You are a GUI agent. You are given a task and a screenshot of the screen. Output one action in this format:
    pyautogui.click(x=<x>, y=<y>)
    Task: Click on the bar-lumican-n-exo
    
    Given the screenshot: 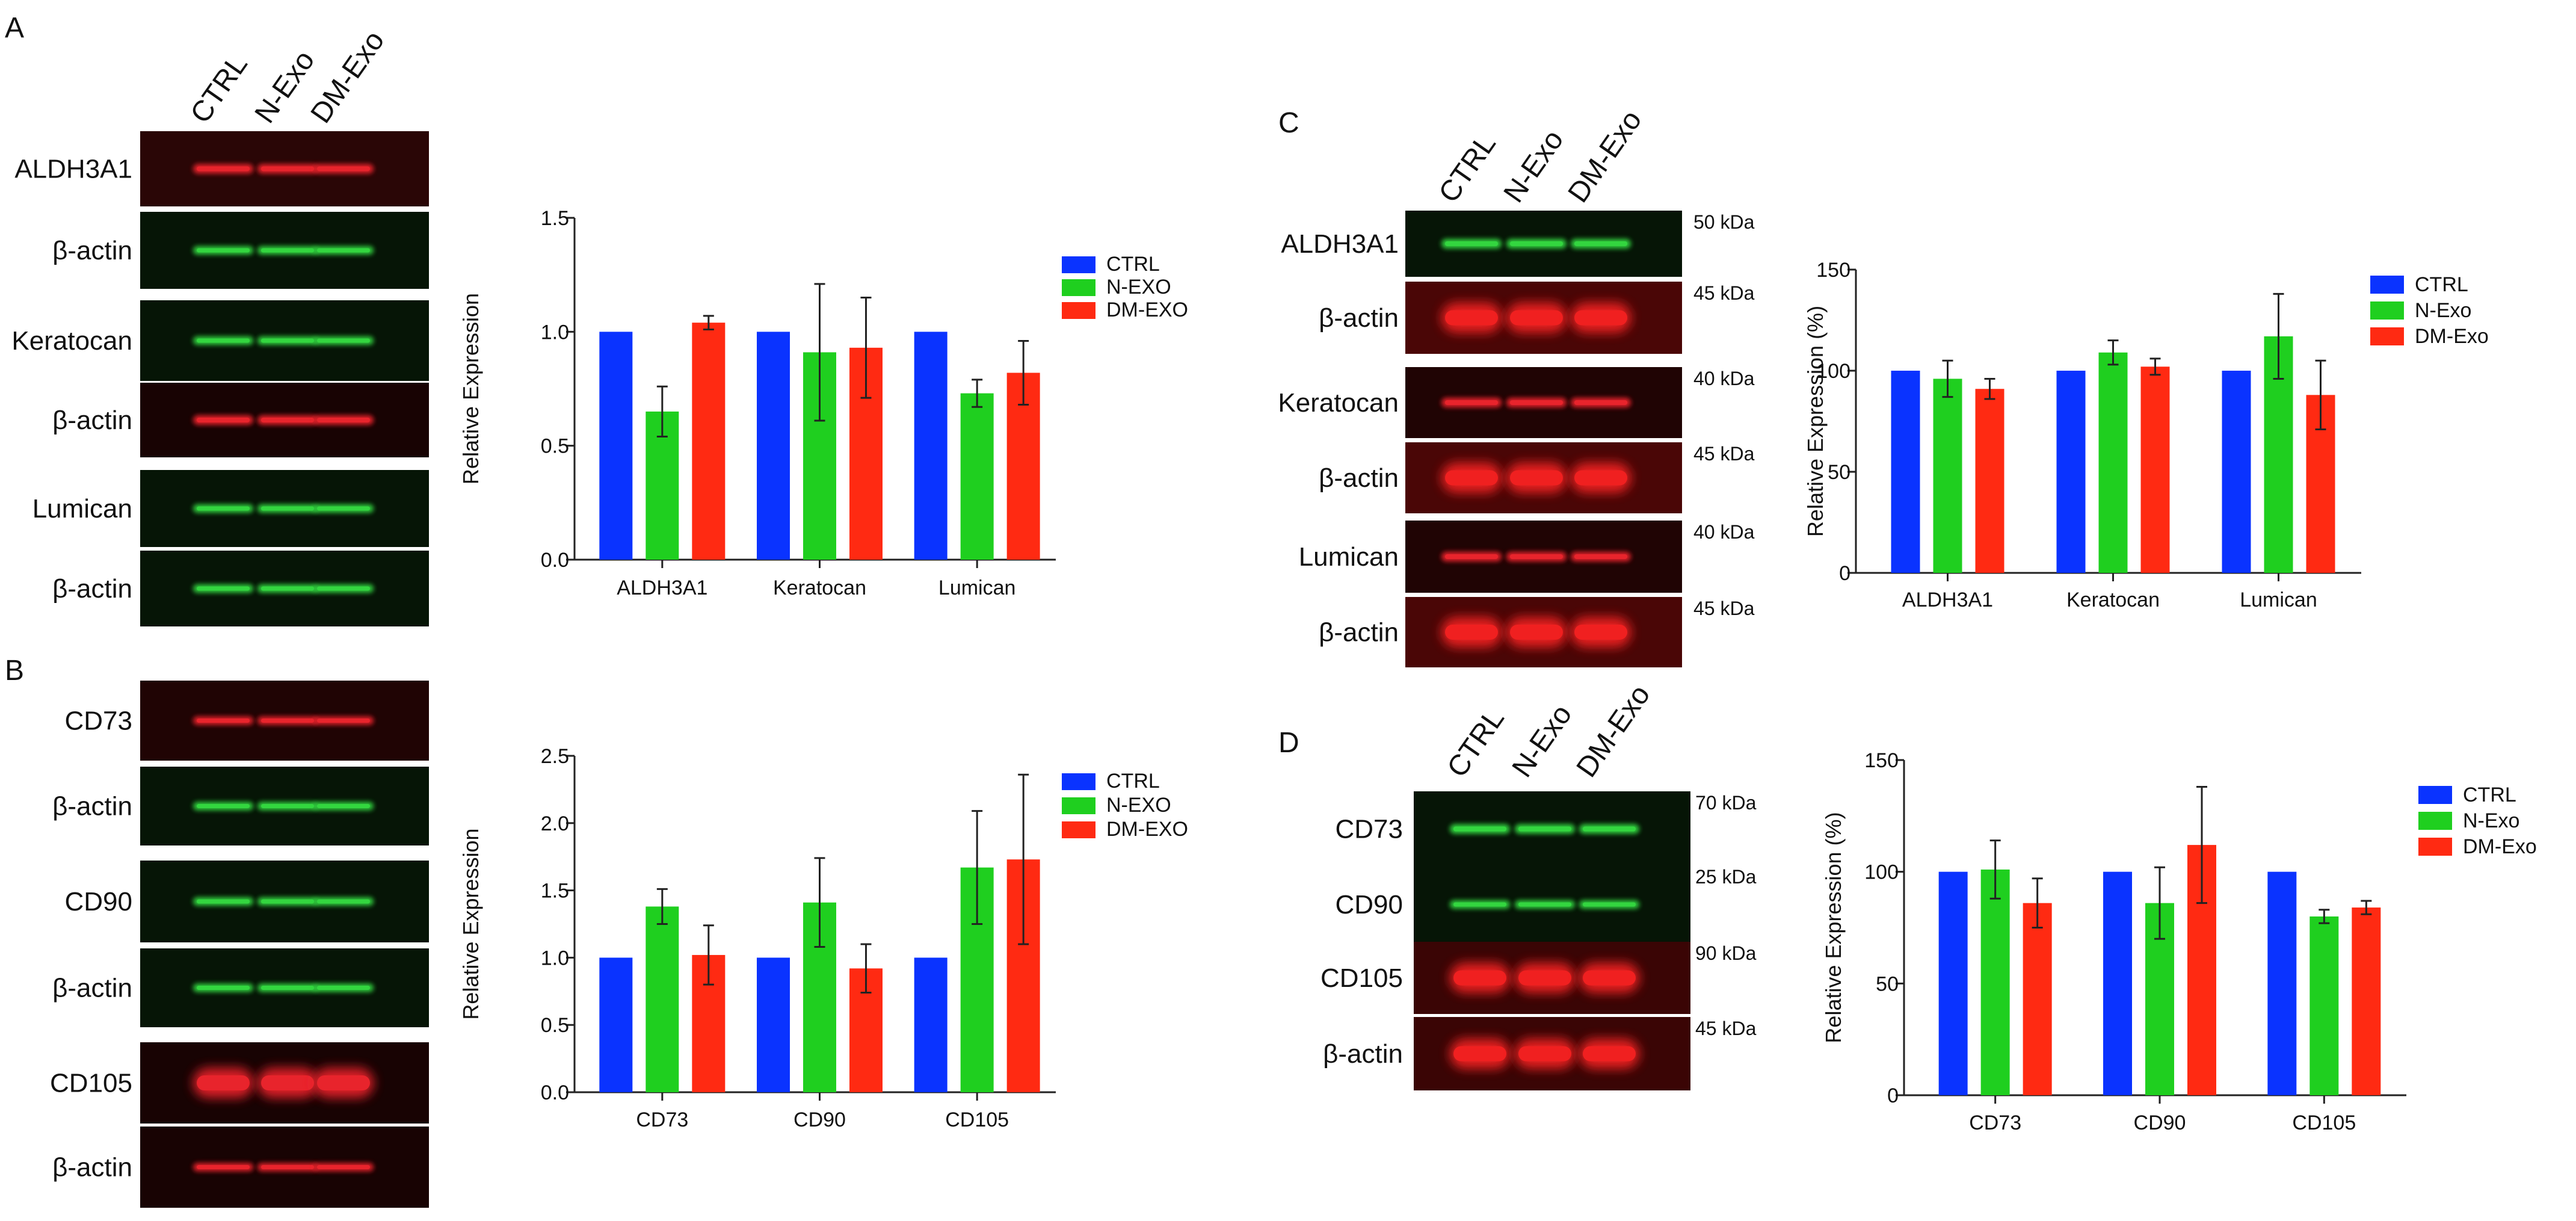 What is the action you would take?
    pyautogui.click(x=977, y=476)
    